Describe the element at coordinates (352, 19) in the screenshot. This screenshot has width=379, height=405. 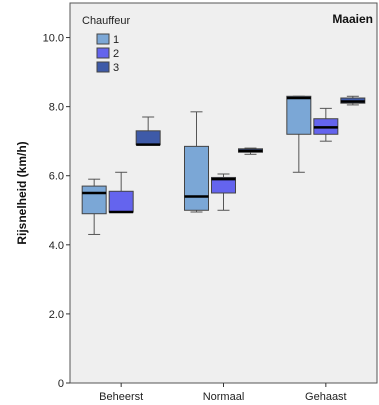
I see `panel-title: Maaien` at that location.